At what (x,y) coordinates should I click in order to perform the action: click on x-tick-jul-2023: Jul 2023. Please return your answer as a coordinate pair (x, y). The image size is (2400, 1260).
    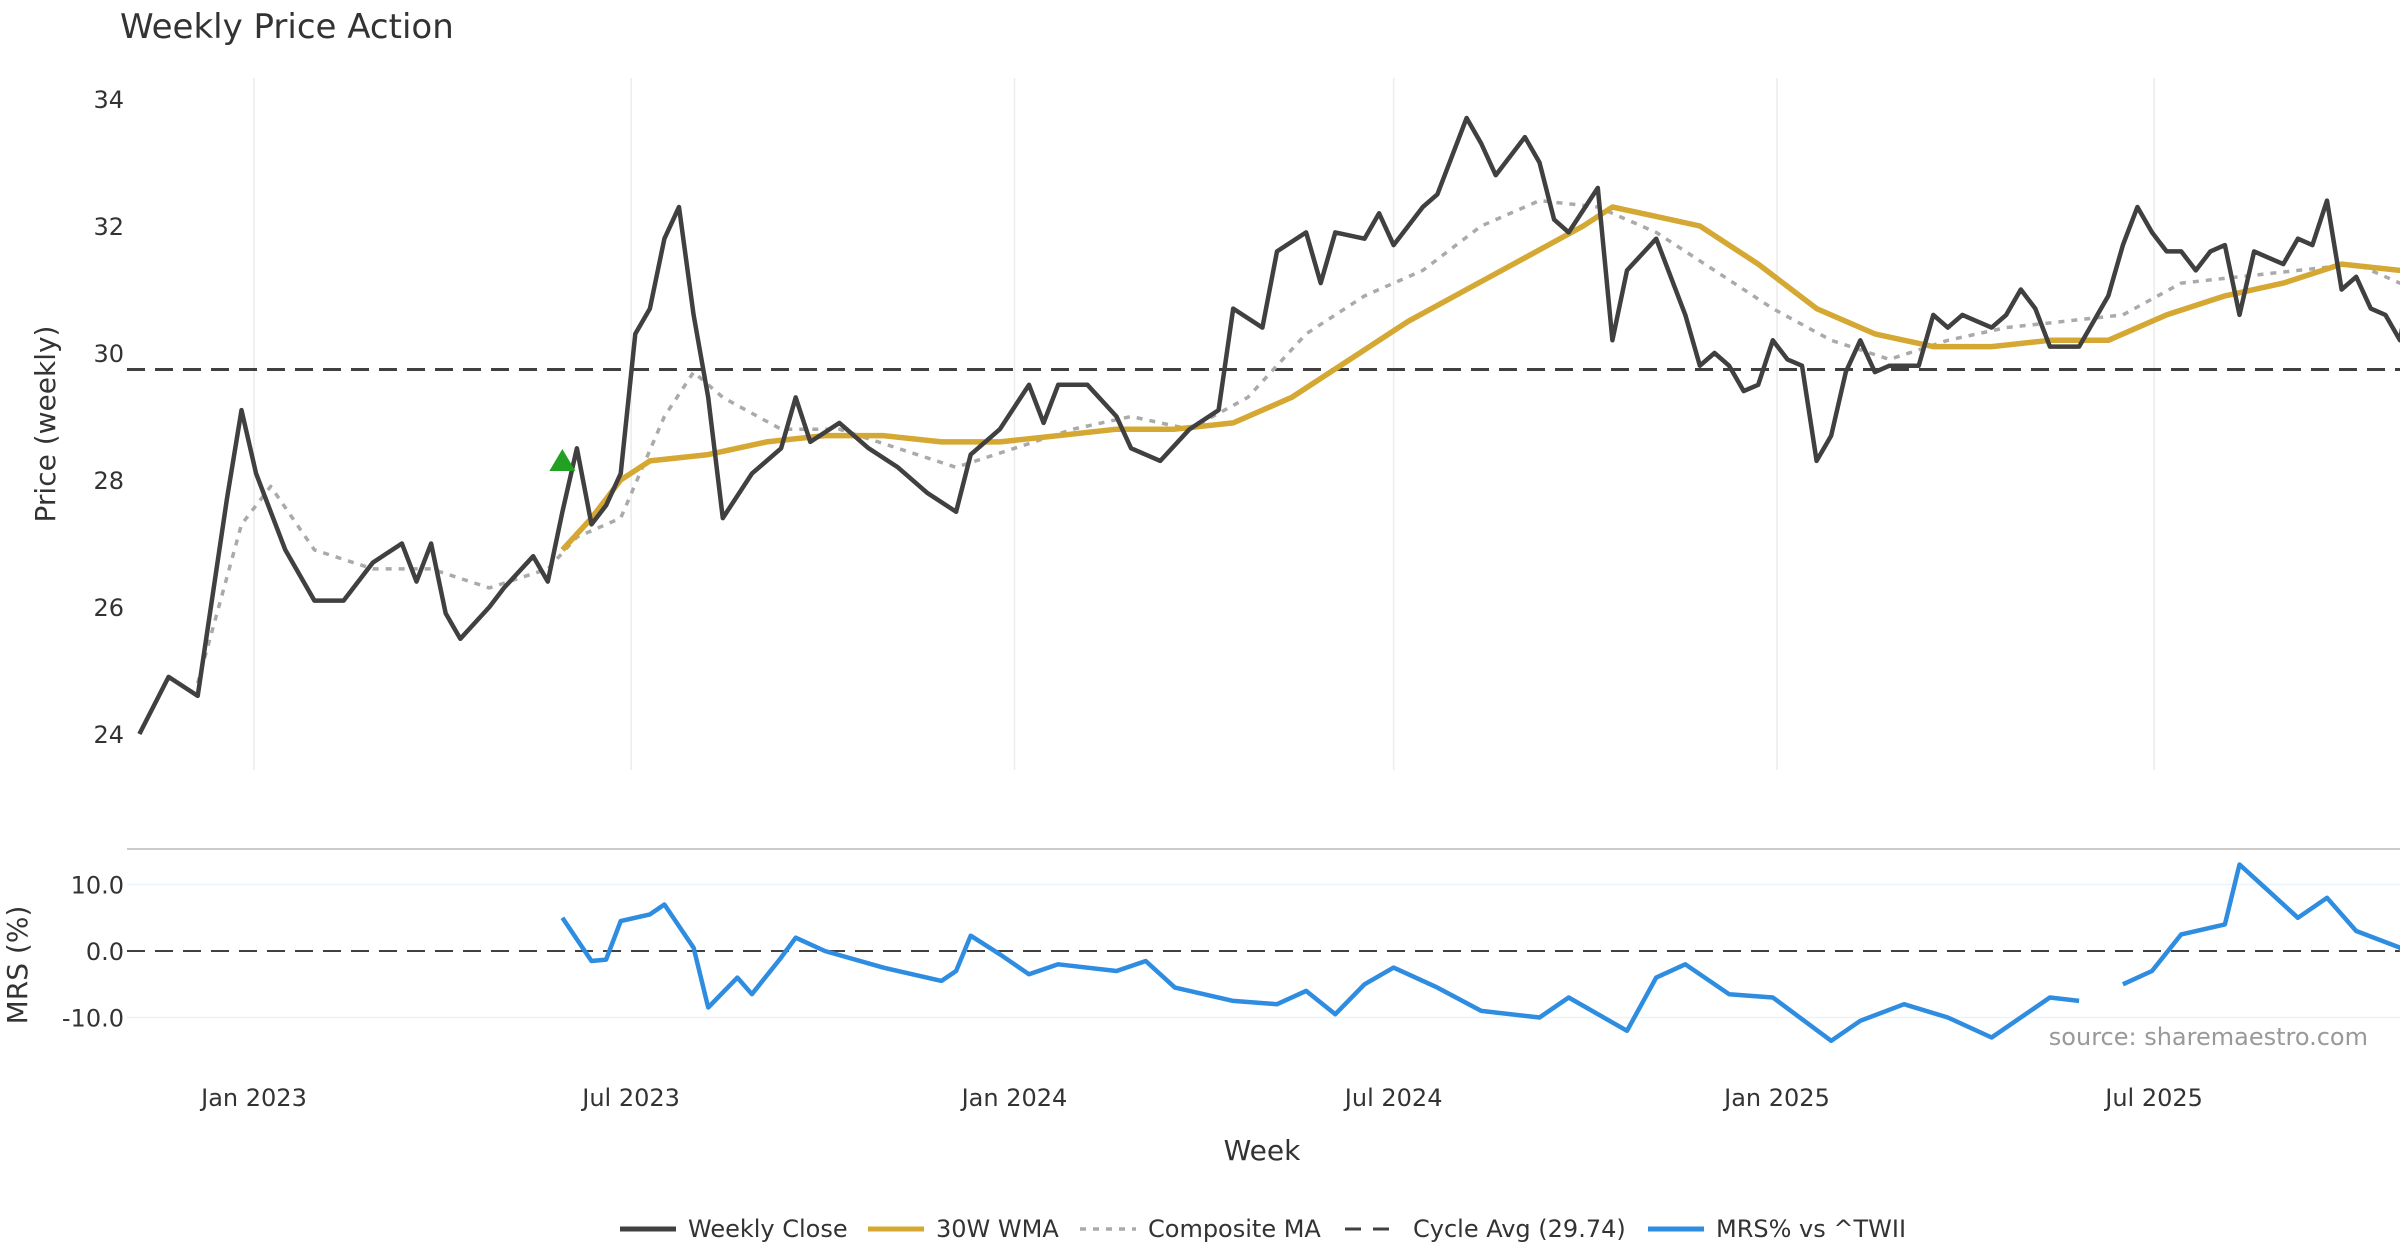
    Looking at the image, I should click on (630, 1098).